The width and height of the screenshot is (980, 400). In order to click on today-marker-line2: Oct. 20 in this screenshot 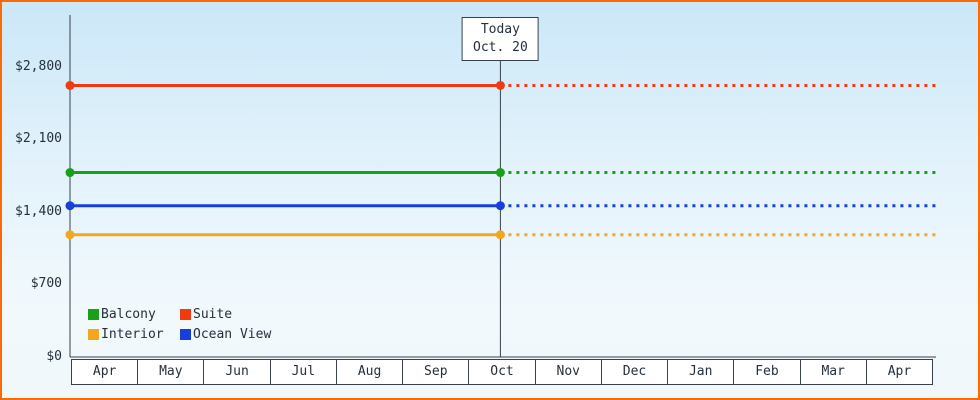, I will do `click(500, 47)`.